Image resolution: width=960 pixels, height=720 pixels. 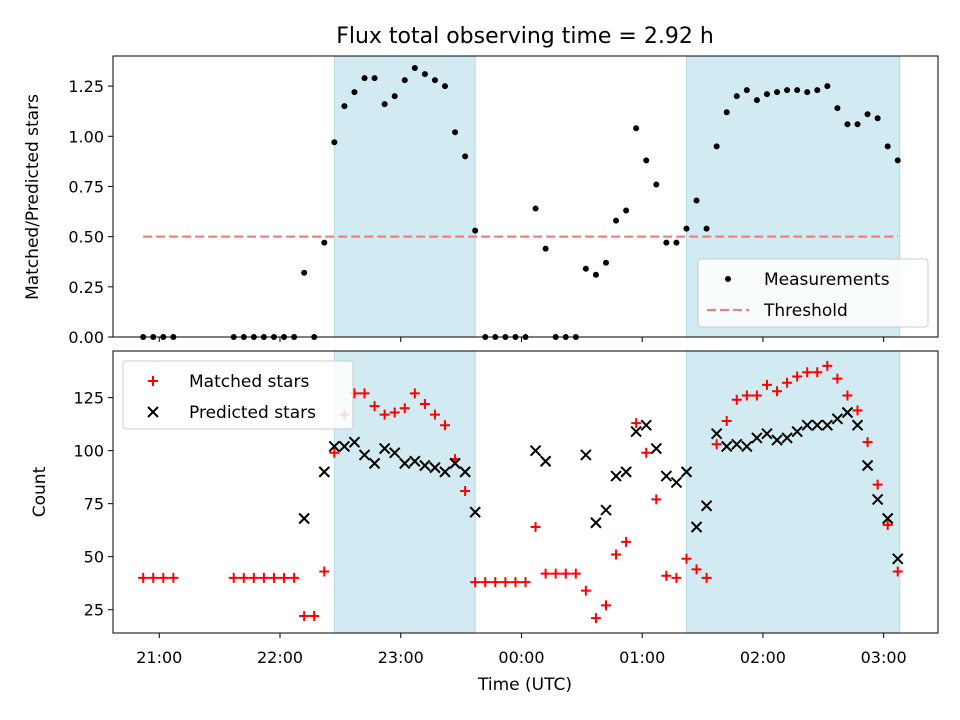 What do you see at coordinates (86, 186) in the screenshot?
I see `y-tick-label: 0.75` at bounding box center [86, 186].